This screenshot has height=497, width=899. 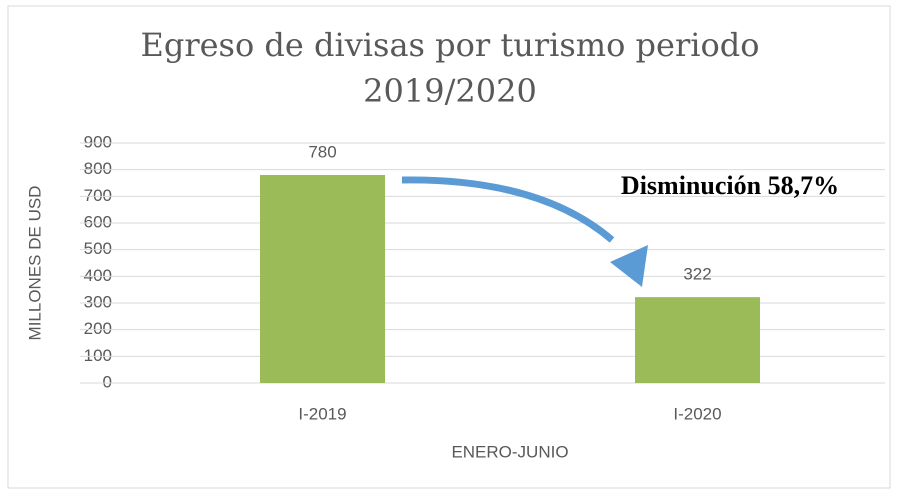 I want to click on arrow-head, so click(x=629, y=266).